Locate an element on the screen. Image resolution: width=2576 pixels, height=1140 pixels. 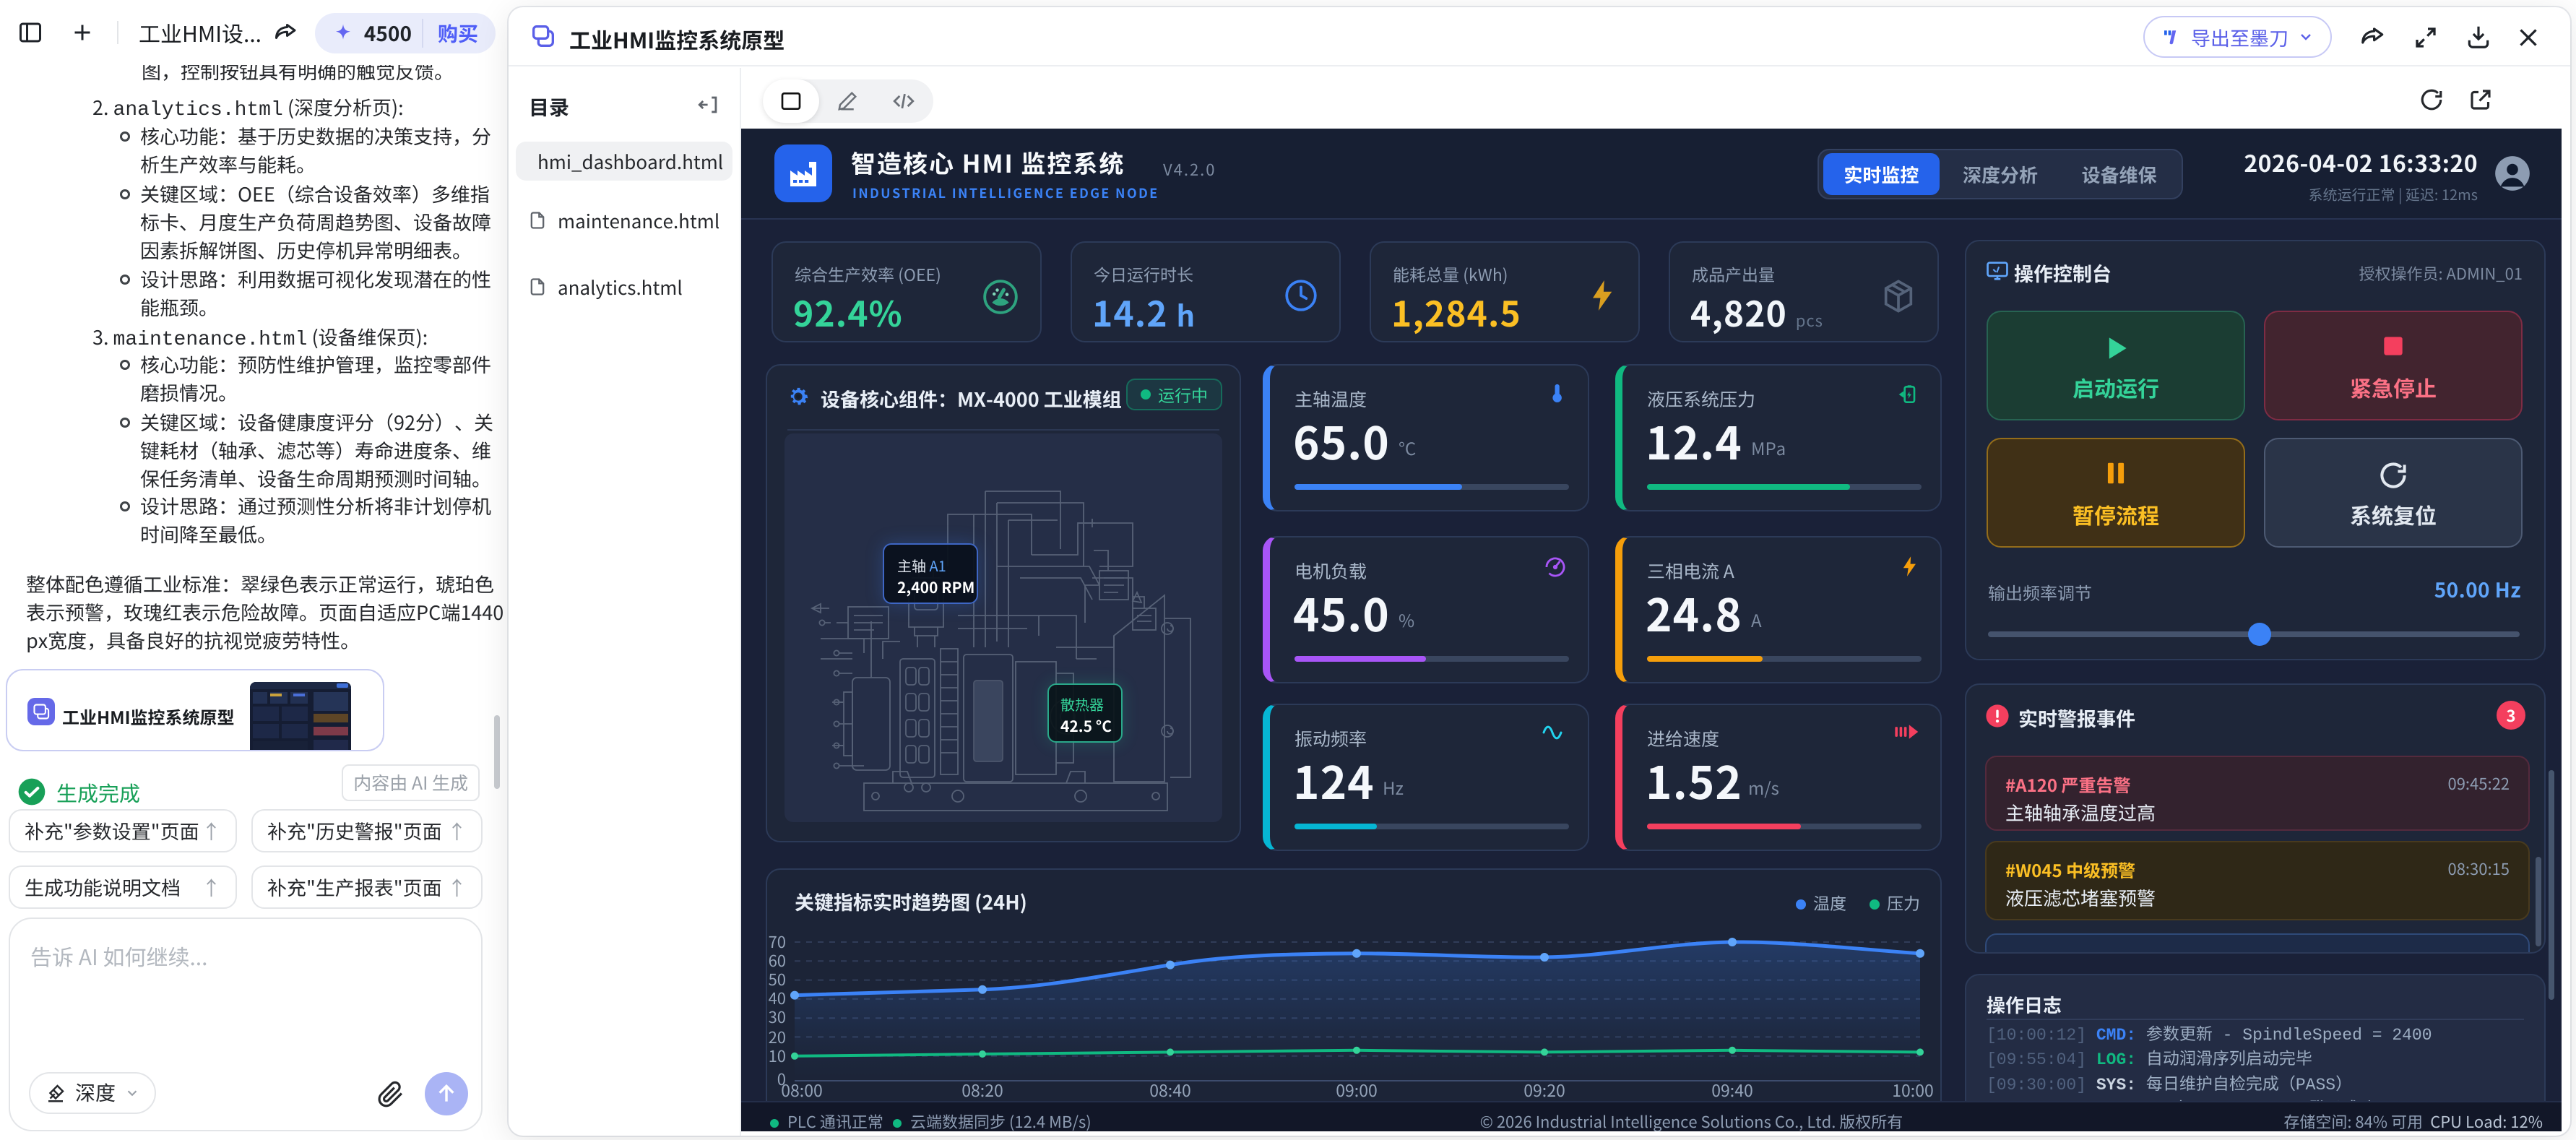
svg-text: 50 is located at coordinates (777, 978).